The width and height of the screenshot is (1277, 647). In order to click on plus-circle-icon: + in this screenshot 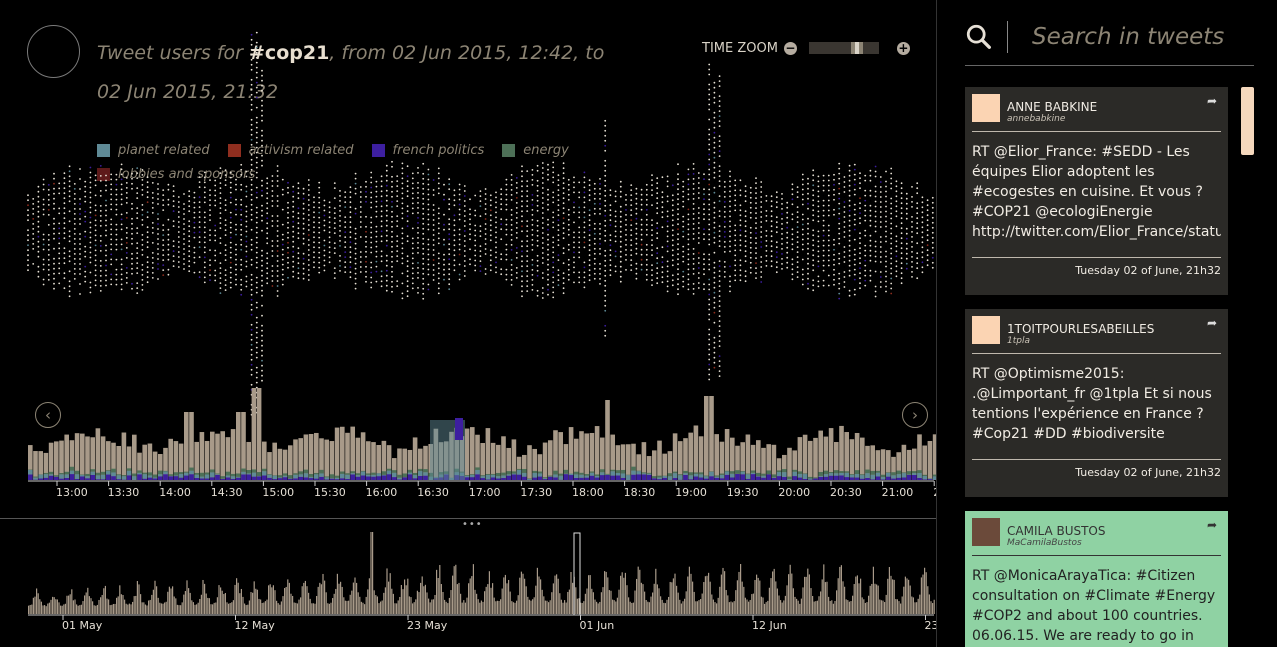, I will do `click(903, 47)`.